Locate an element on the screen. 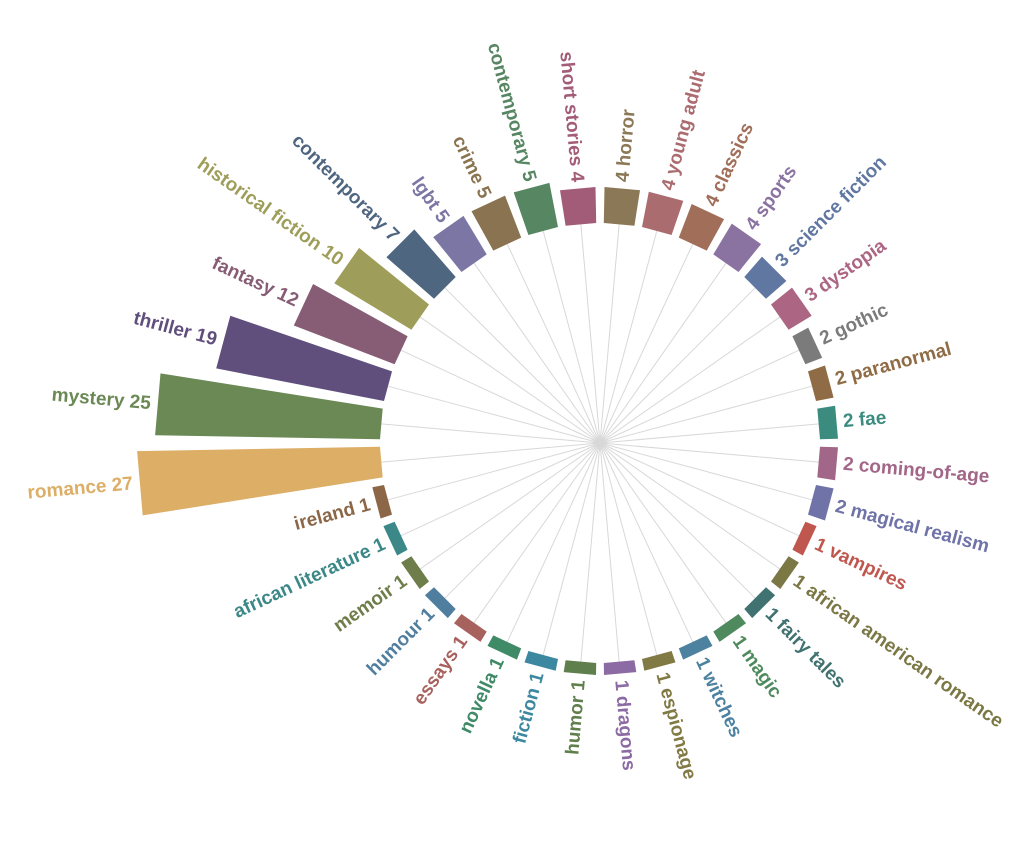 The image size is (1016, 844). spoke-crime is located at coordinates (553, 343).